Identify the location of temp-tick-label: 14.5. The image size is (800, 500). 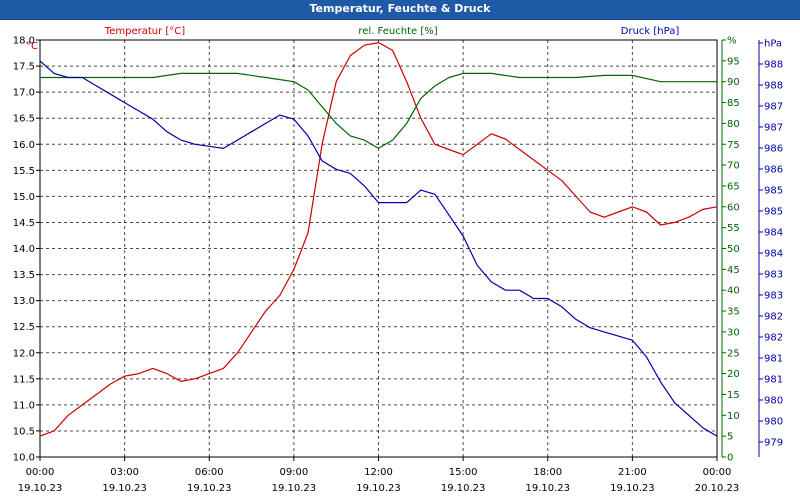
(24, 223).